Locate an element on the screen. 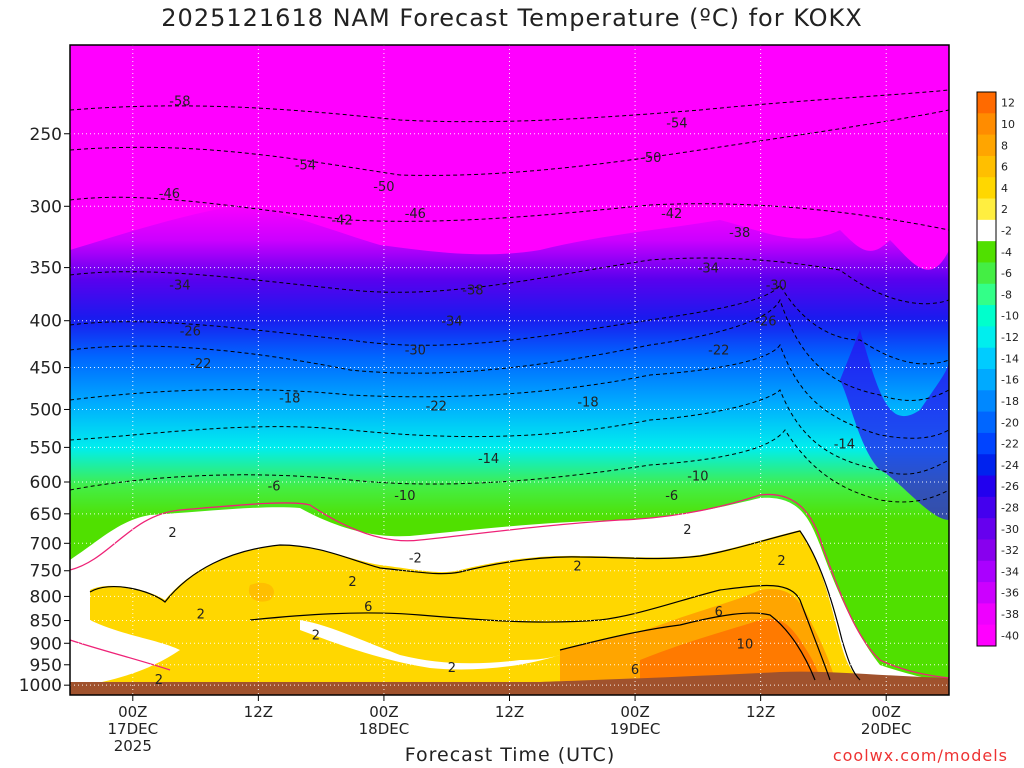 This screenshot has width=1024, height=768. y-tick-label: 600 is located at coordinates (46, 483).